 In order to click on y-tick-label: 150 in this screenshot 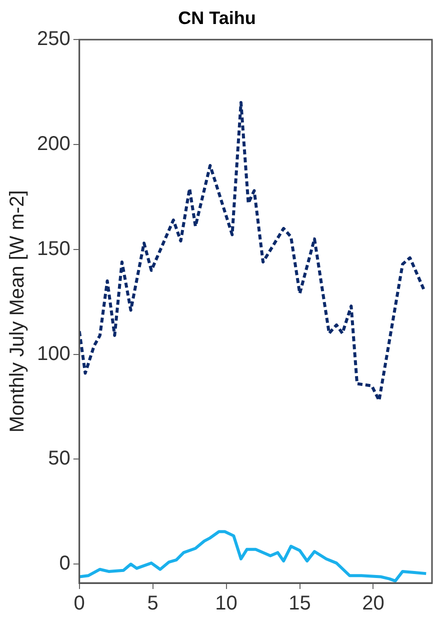, I will do `click(53, 249)`.